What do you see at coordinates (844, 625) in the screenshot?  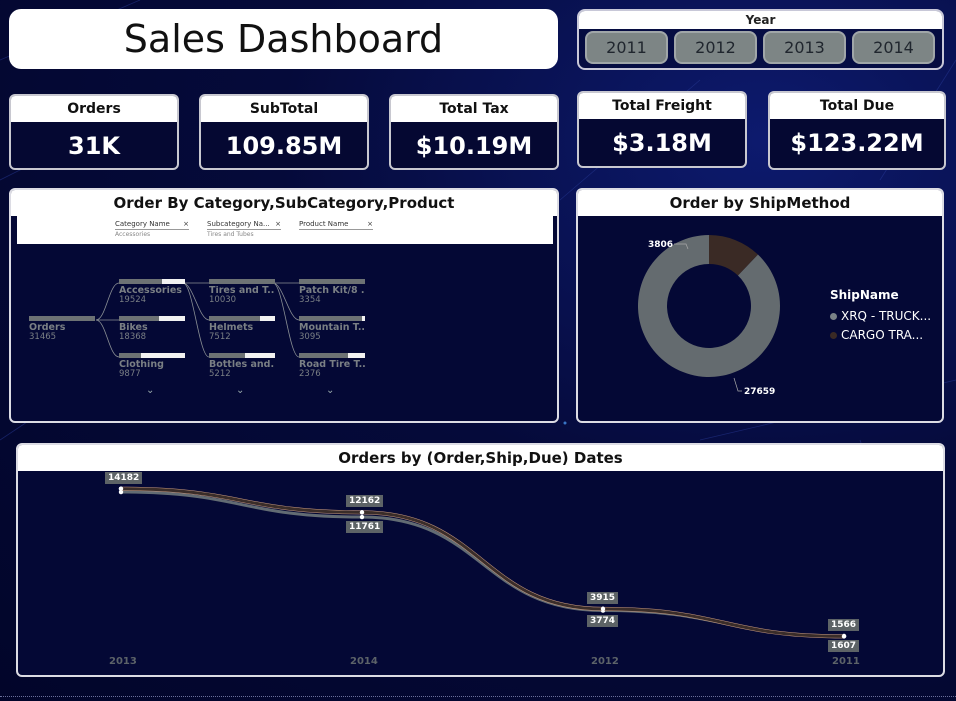 I see `line-data-label: 1566` at bounding box center [844, 625].